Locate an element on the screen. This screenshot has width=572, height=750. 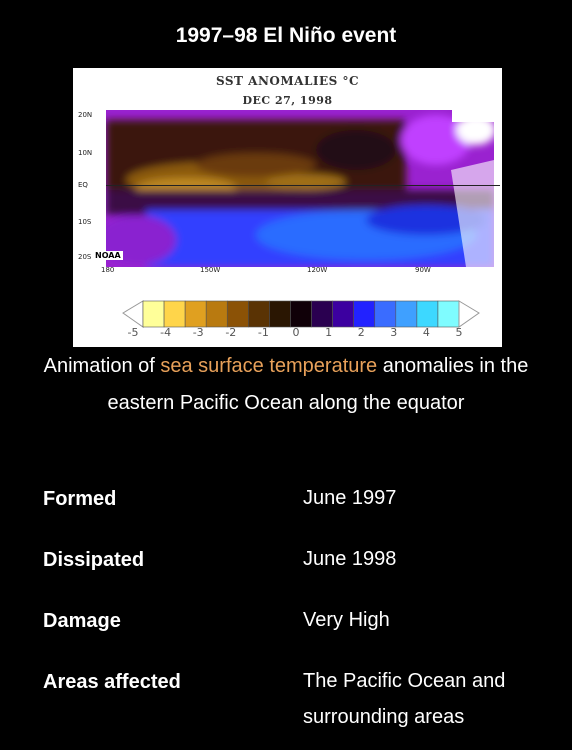
map-title: SST ANOMALIES °C is located at coordinates (287, 81).